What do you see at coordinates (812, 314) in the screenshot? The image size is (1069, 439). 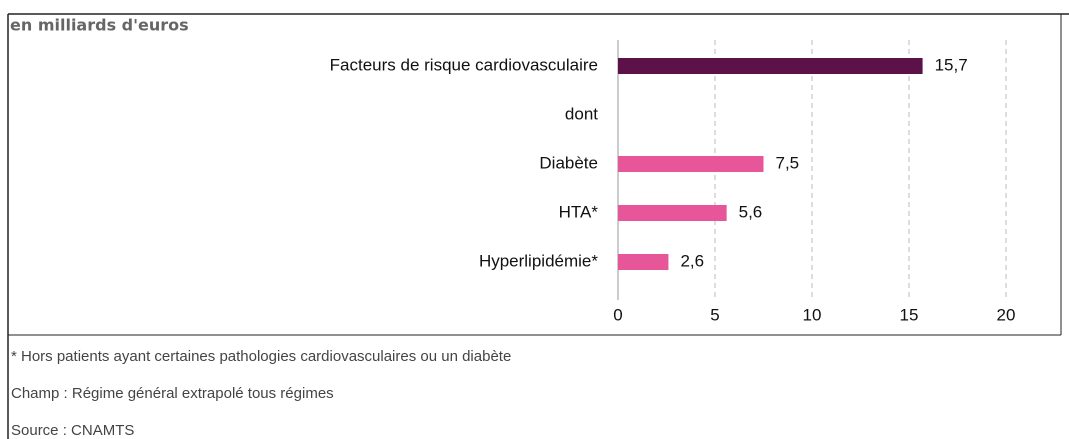 I see `x-tick-label: 10` at bounding box center [812, 314].